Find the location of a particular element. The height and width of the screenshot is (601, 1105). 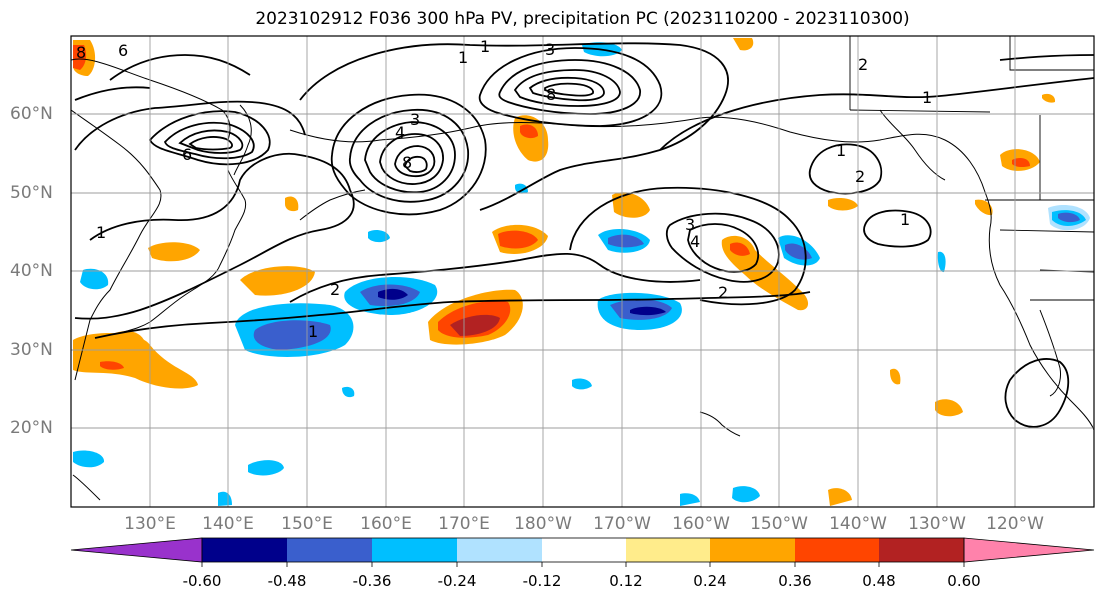

lon-label: 140°W is located at coordinates (858, 524).